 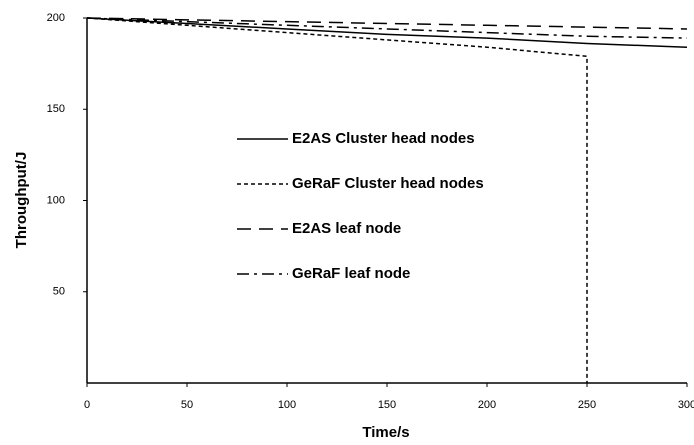 I want to click on x-tick-label: 0, so click(x=87, y=405).